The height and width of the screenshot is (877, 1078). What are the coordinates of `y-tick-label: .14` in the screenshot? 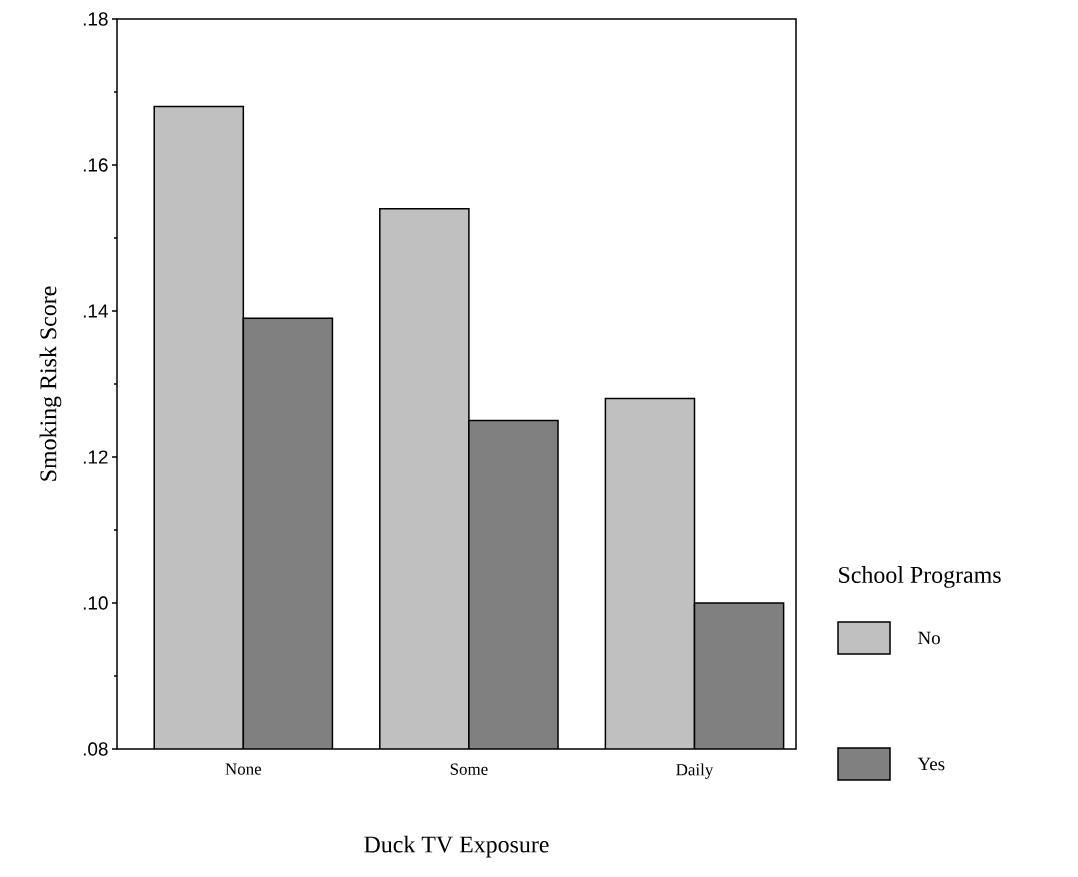 It's located at (95, 311).